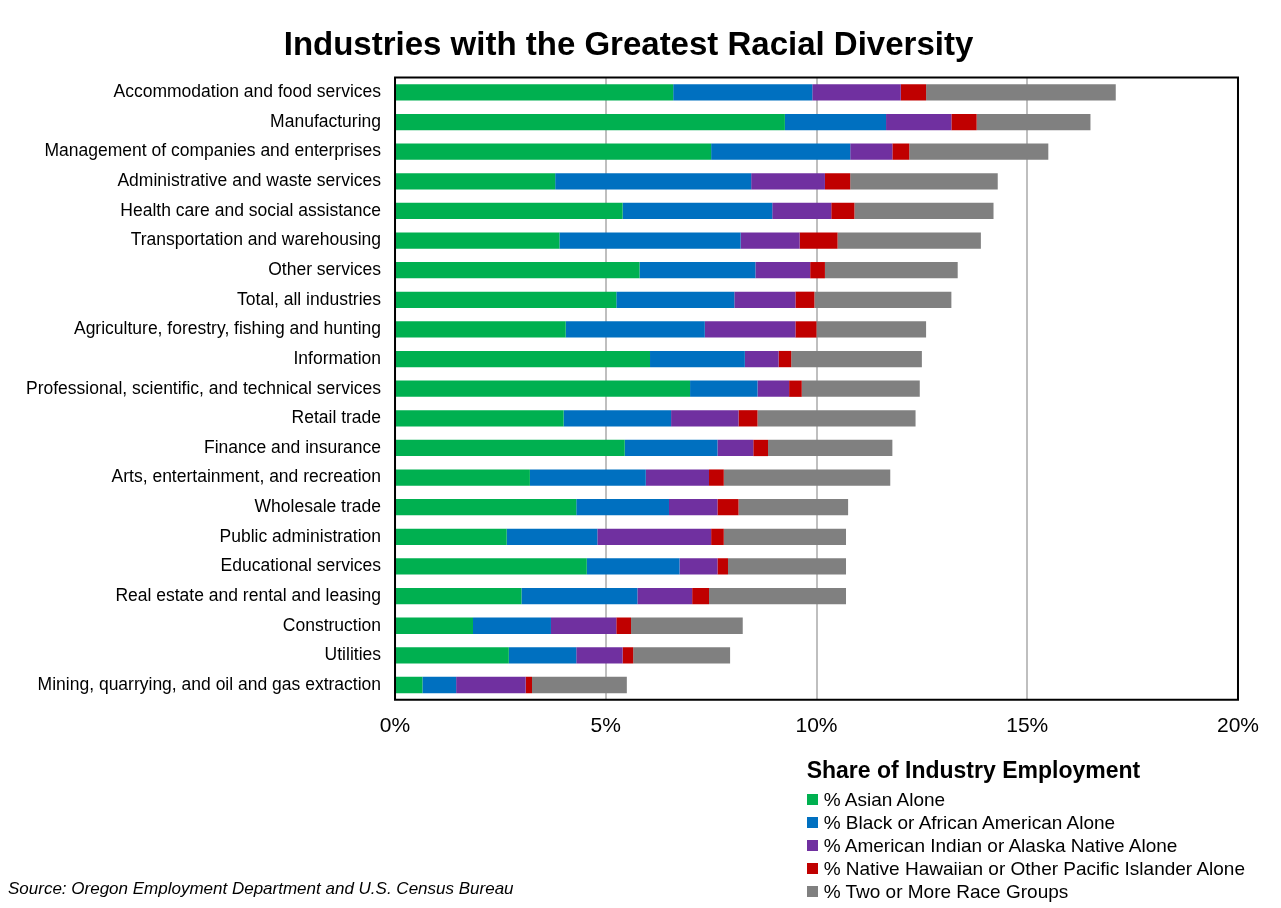 Image resolution: width=1281 pixels, height=908 pixels. What do you see at coordinates (301, 565) in the screenshot?
I see `y-tick-label: Educational services` at bounding box center [301, 565].